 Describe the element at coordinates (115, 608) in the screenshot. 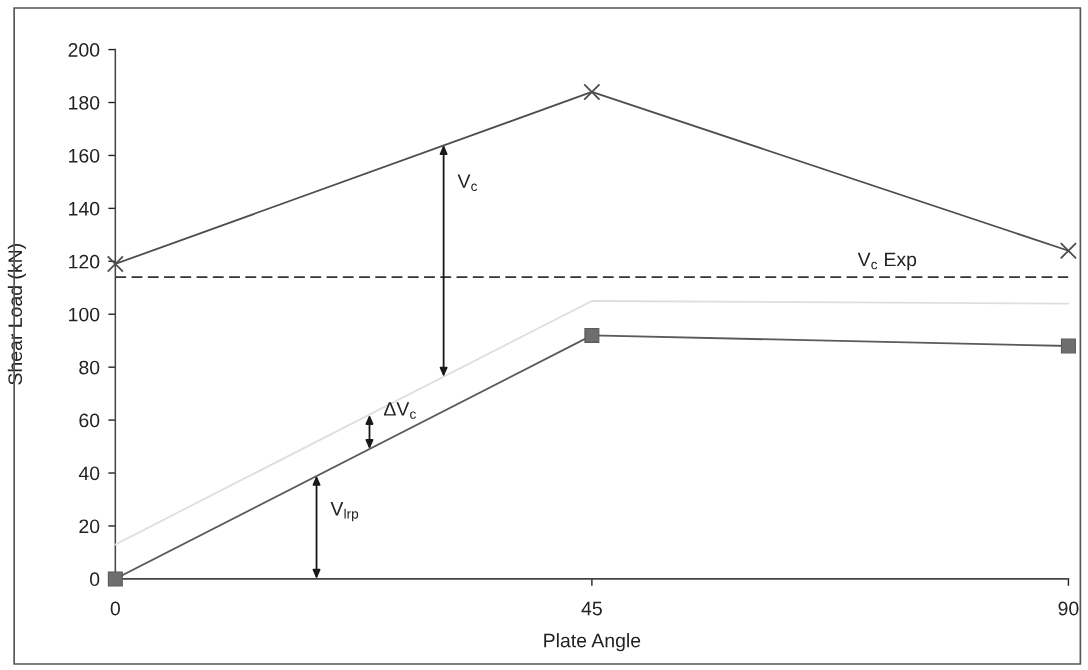

I see `x-tick-label: 0` at that location.